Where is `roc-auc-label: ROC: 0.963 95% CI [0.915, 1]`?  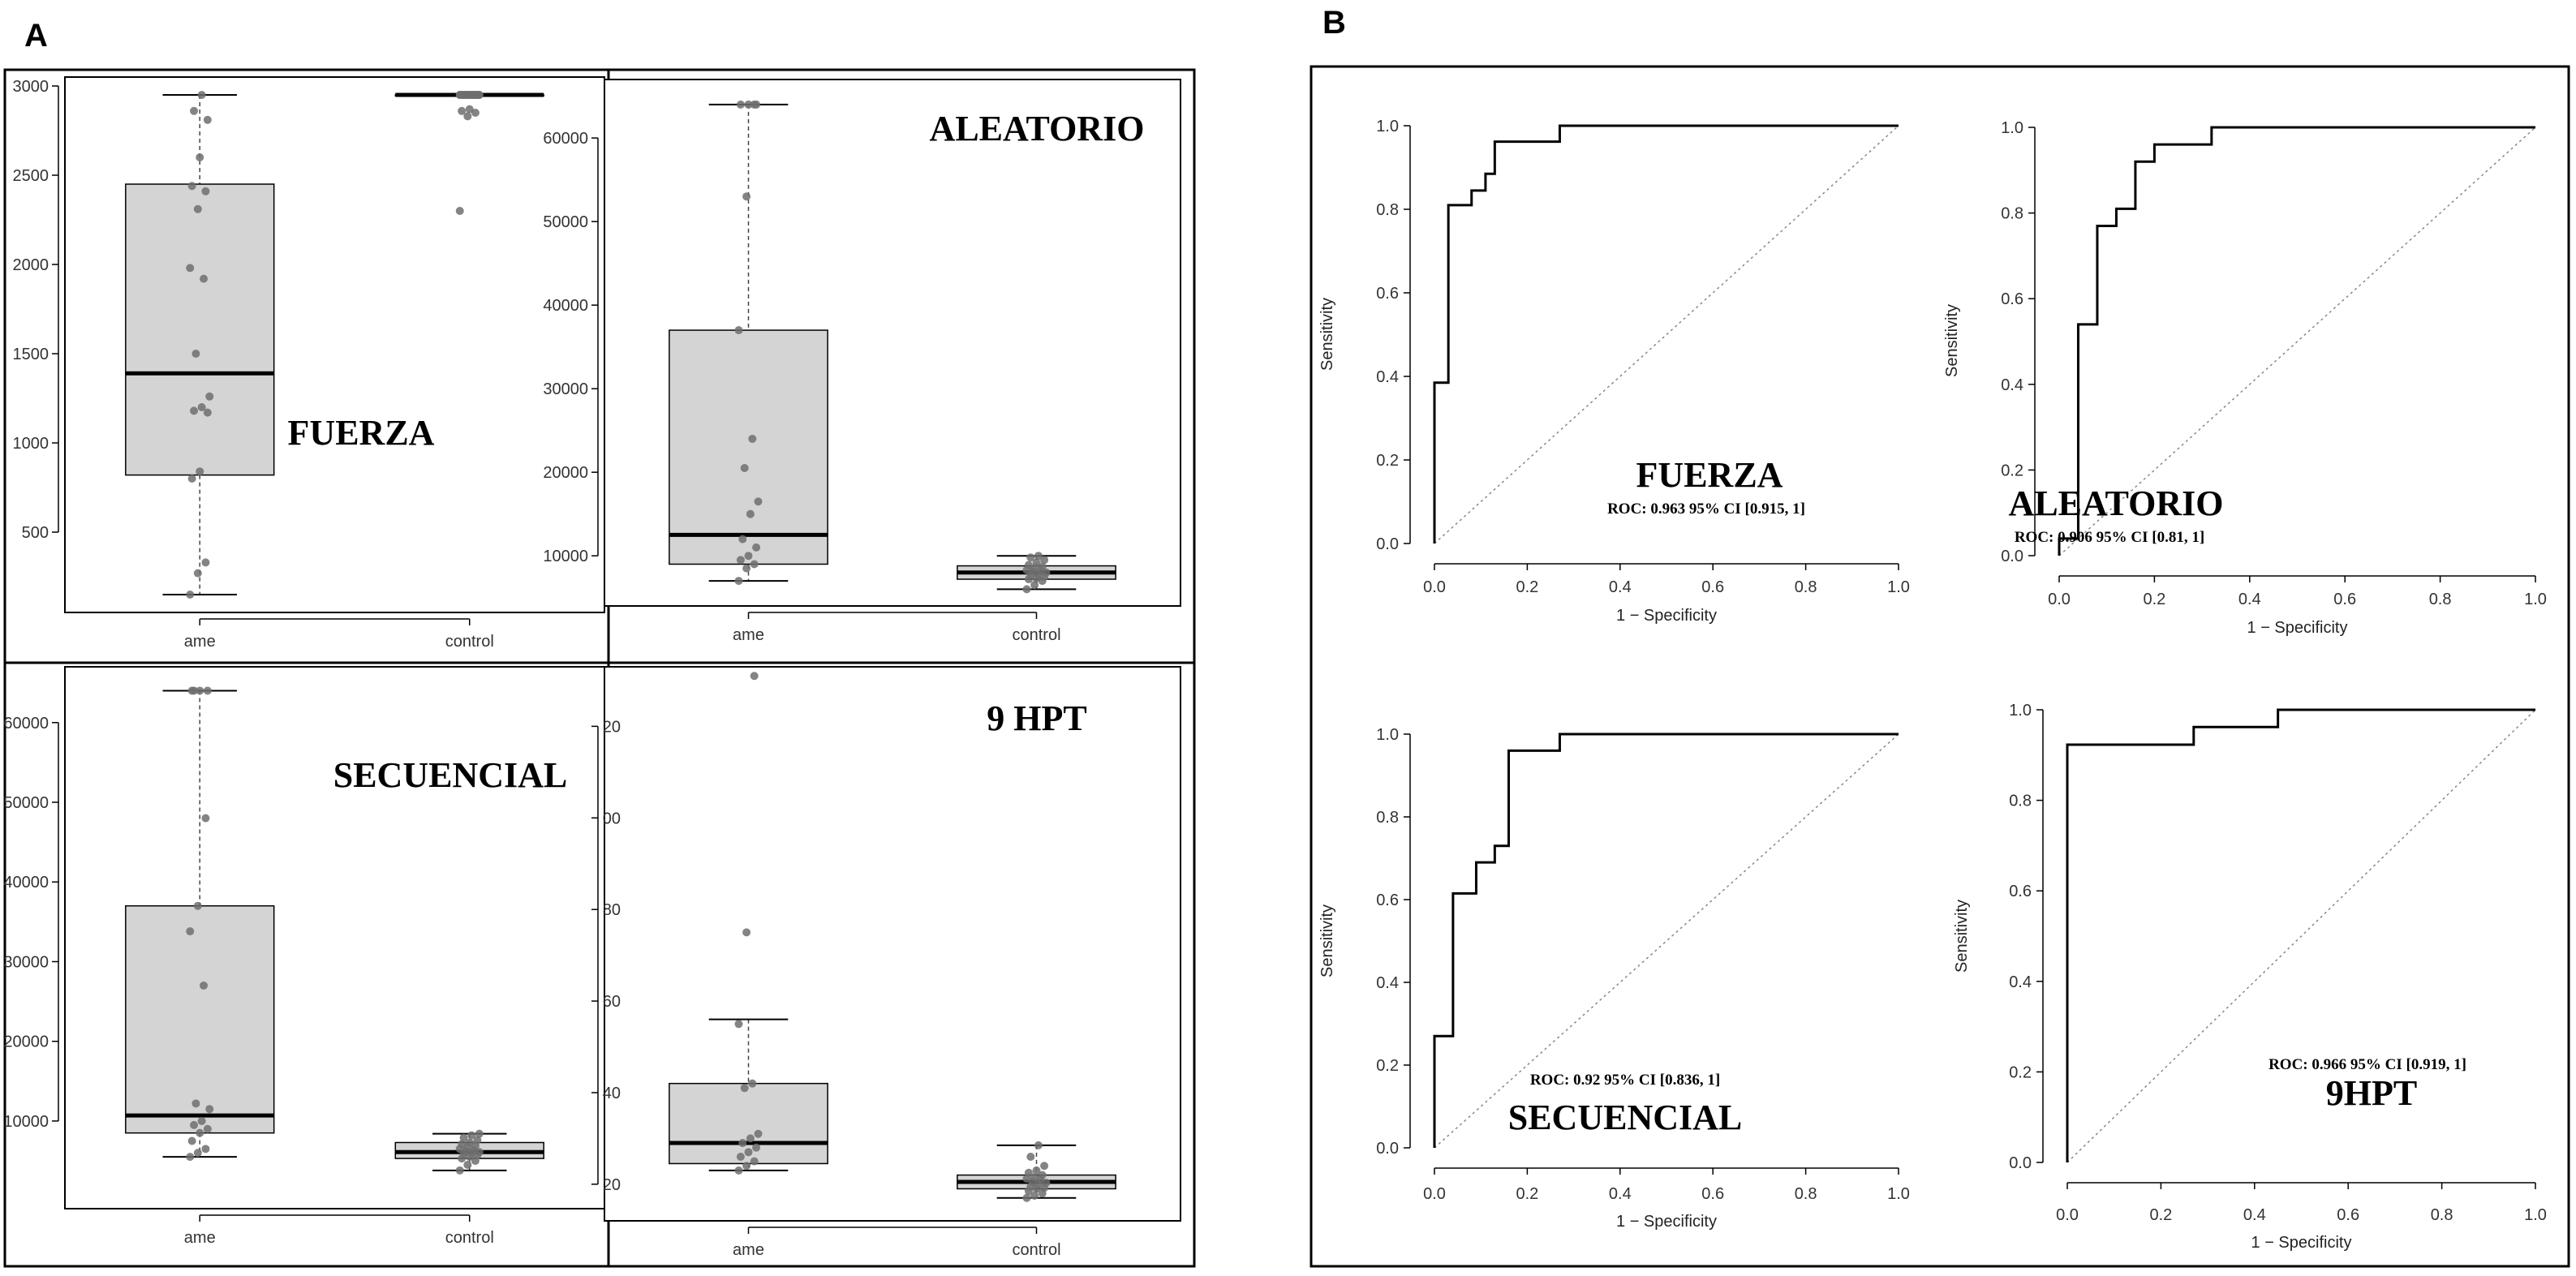
roc-auc-label: ROC: 0.963 95% CI [0.915, 1] is located at coordinates (1706, 509).